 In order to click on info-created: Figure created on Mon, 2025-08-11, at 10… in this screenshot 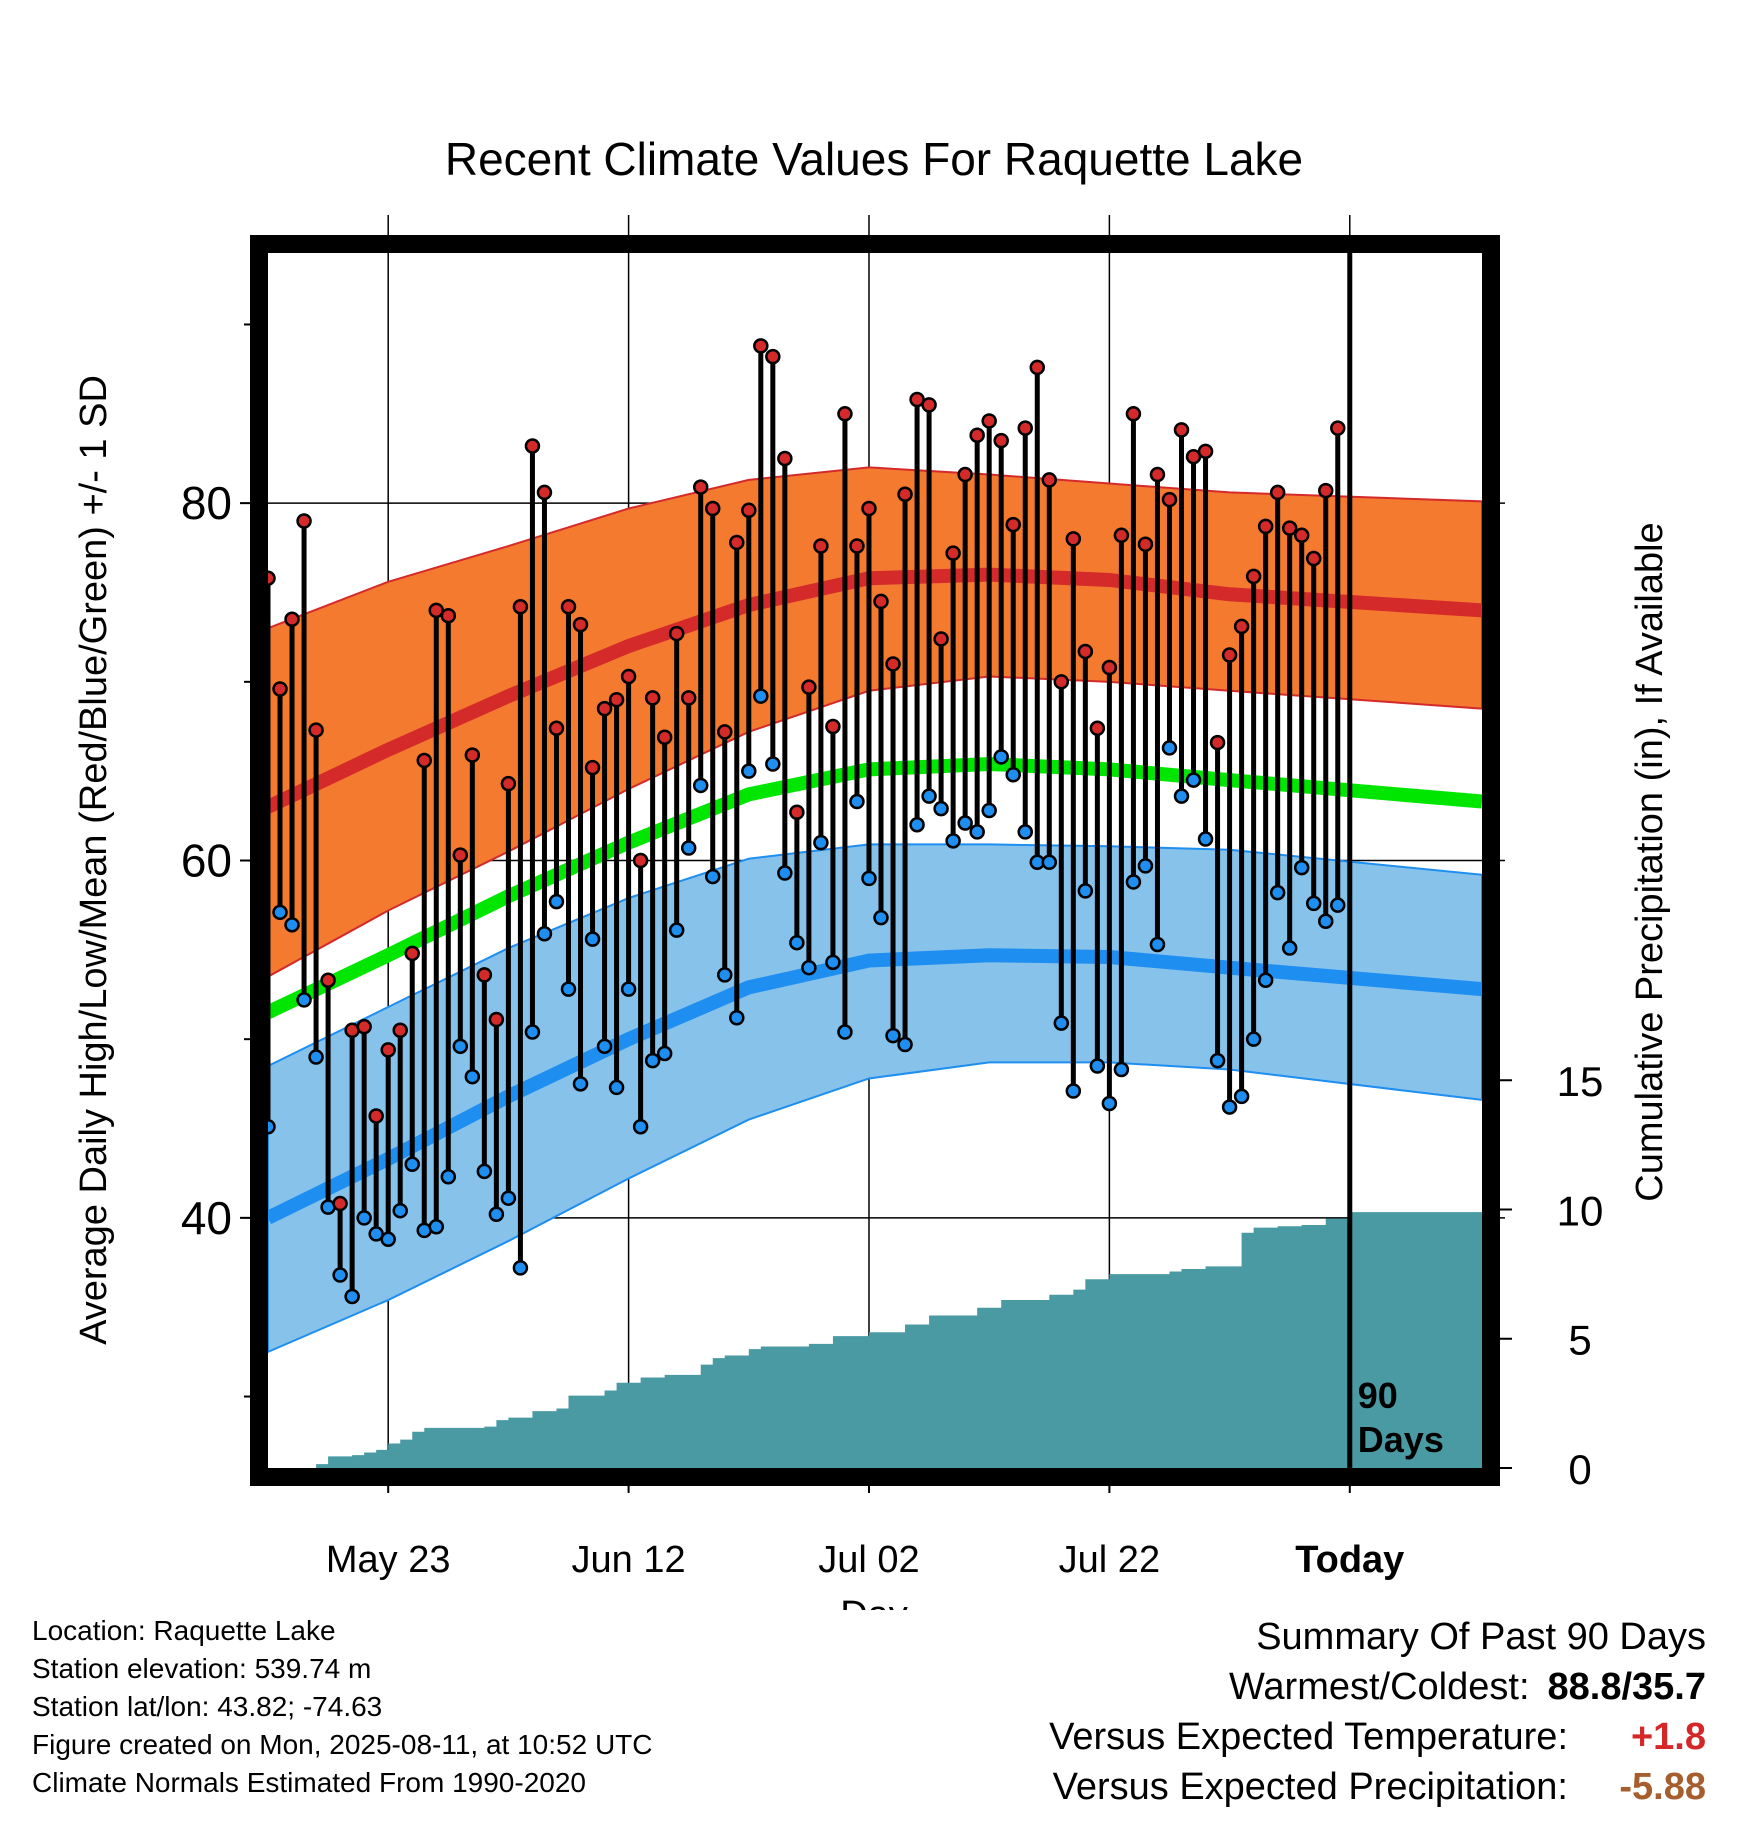, I will do `click(342, 1744)`.